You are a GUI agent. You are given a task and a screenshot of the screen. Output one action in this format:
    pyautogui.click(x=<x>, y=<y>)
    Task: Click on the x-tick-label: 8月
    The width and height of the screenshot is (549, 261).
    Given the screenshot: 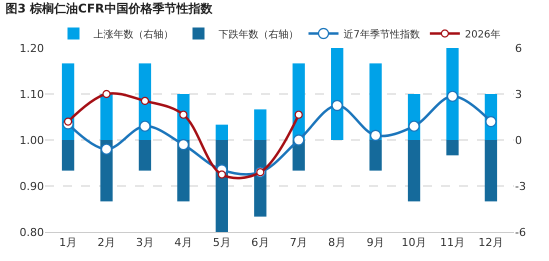 What is the action you would take?
    pyautogui.click(x=337, y=243)
    